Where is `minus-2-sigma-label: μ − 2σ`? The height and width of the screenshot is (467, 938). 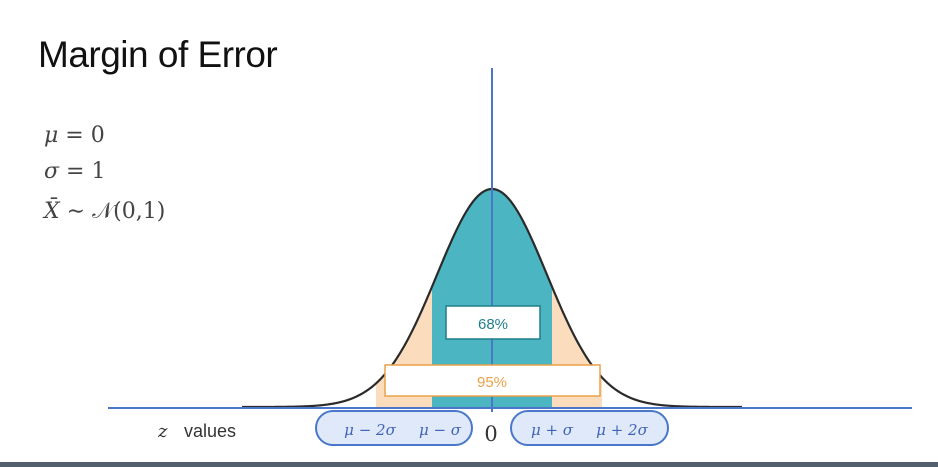
minus-2-sigma-label: μ − 2σ is located at coordinates (370, 430).